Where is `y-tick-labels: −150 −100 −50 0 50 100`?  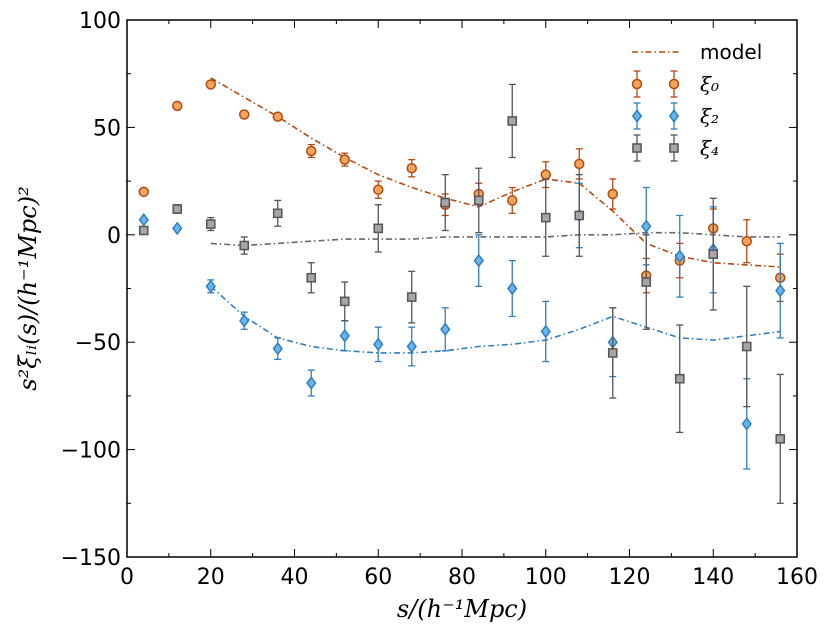
y-tick-labels: −150 −100 −50 0 50 100 is located at coordinates (91, 290).